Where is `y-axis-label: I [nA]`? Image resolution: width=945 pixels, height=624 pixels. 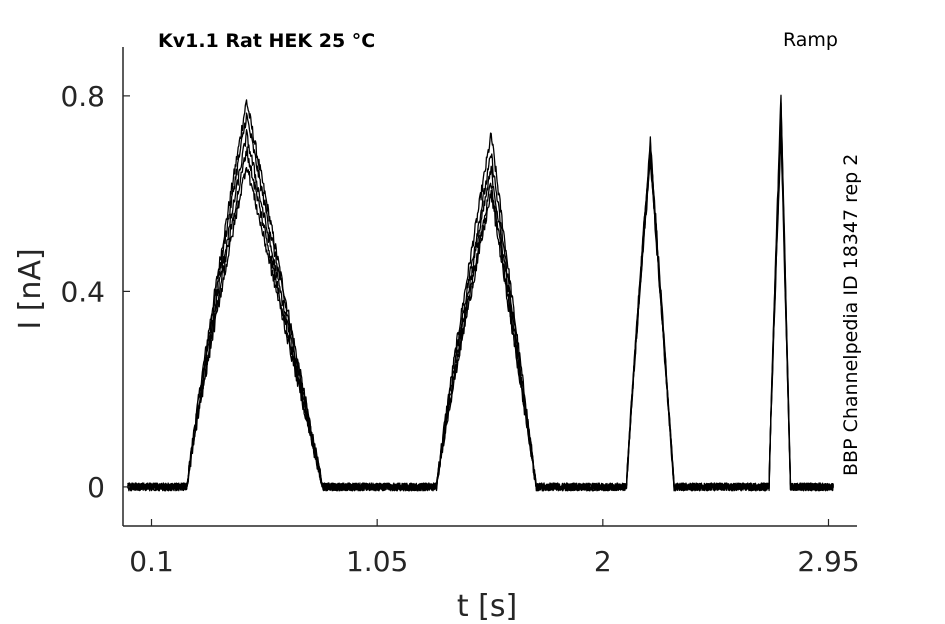
y-axis-label: I [nA] is located at coordinates (30, 288).